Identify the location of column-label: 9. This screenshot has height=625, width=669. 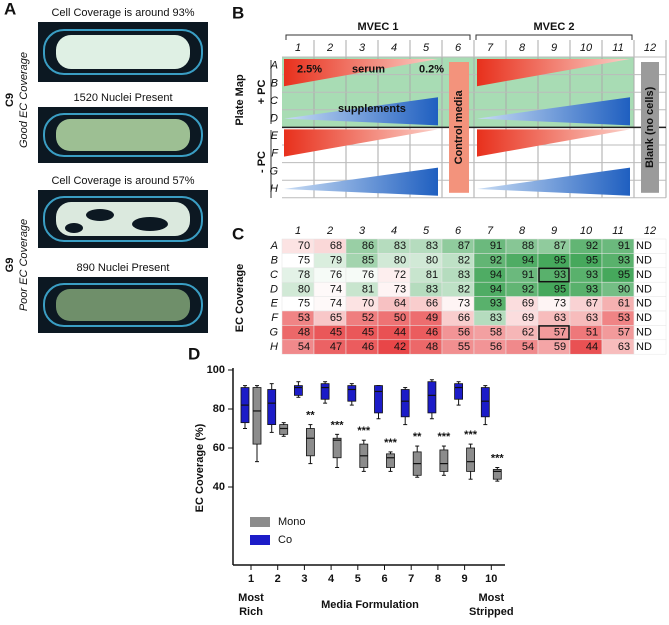
(554, 48).